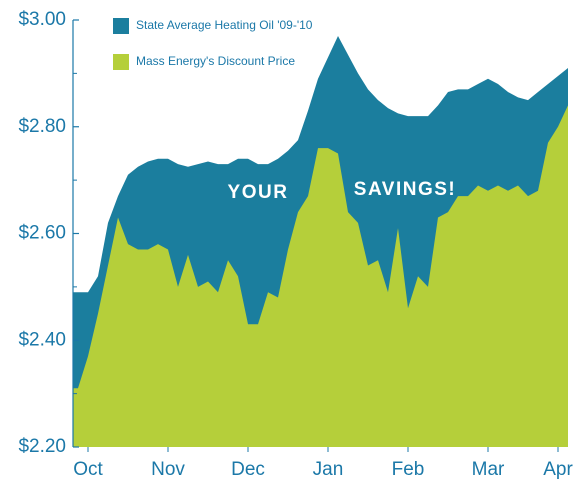 This screenshot has height=482, width=580. What do you see at coordinates (224, 25) in the screenshot?
I see `legend-label: State Average Heating Oil '09-'10` at bounding box center [224, 25].